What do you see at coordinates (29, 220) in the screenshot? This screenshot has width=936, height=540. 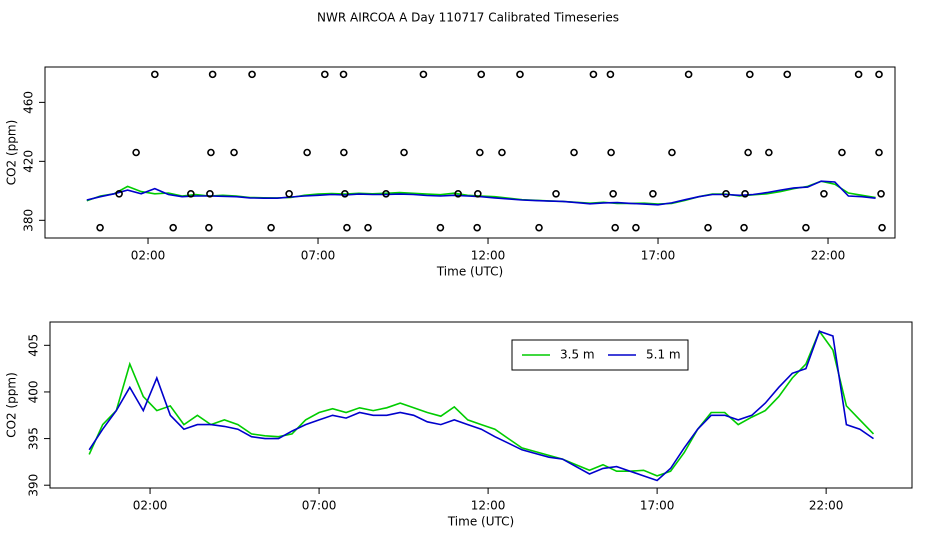 I see `y-tick-label: 380` at bounding box center [29, 220].